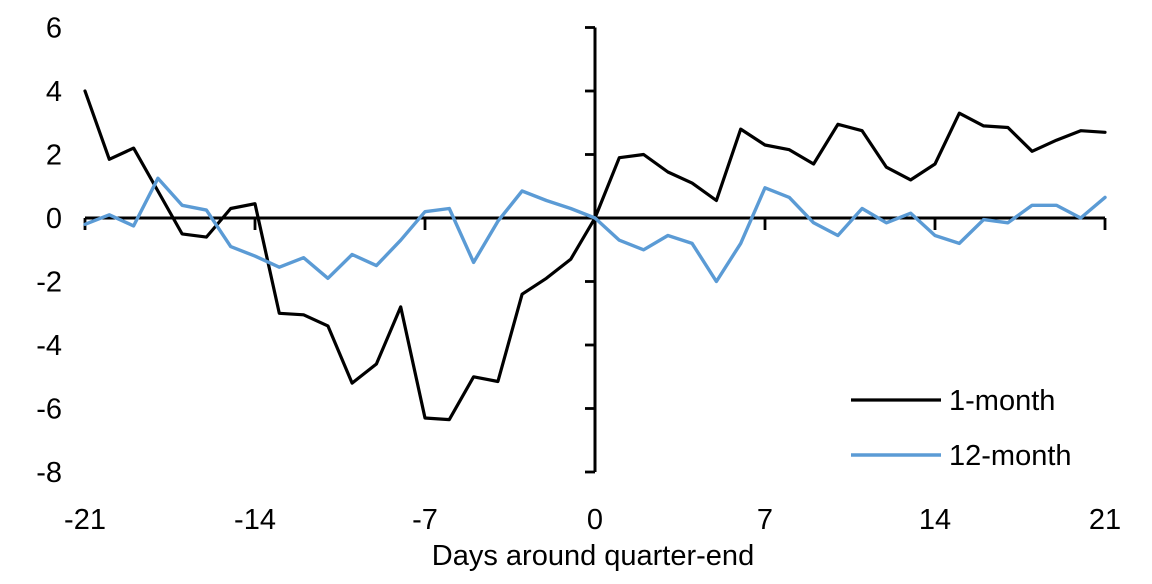  Describe the element at coordinates (593, 556) in the screenshot. I see `x-axis-title: Days around quarter-end` at that location.